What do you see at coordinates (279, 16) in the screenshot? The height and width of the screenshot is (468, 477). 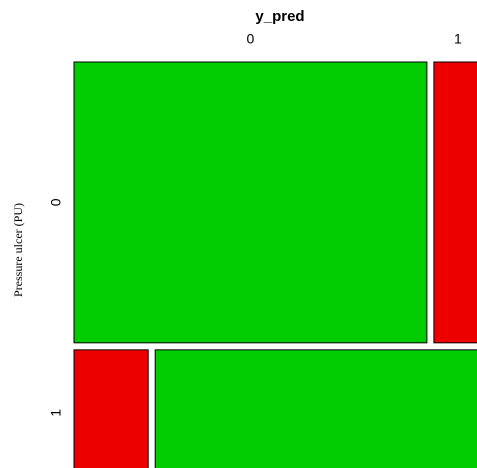 I see `x-axis-title: y_pred` at bounding box center [279, 16].